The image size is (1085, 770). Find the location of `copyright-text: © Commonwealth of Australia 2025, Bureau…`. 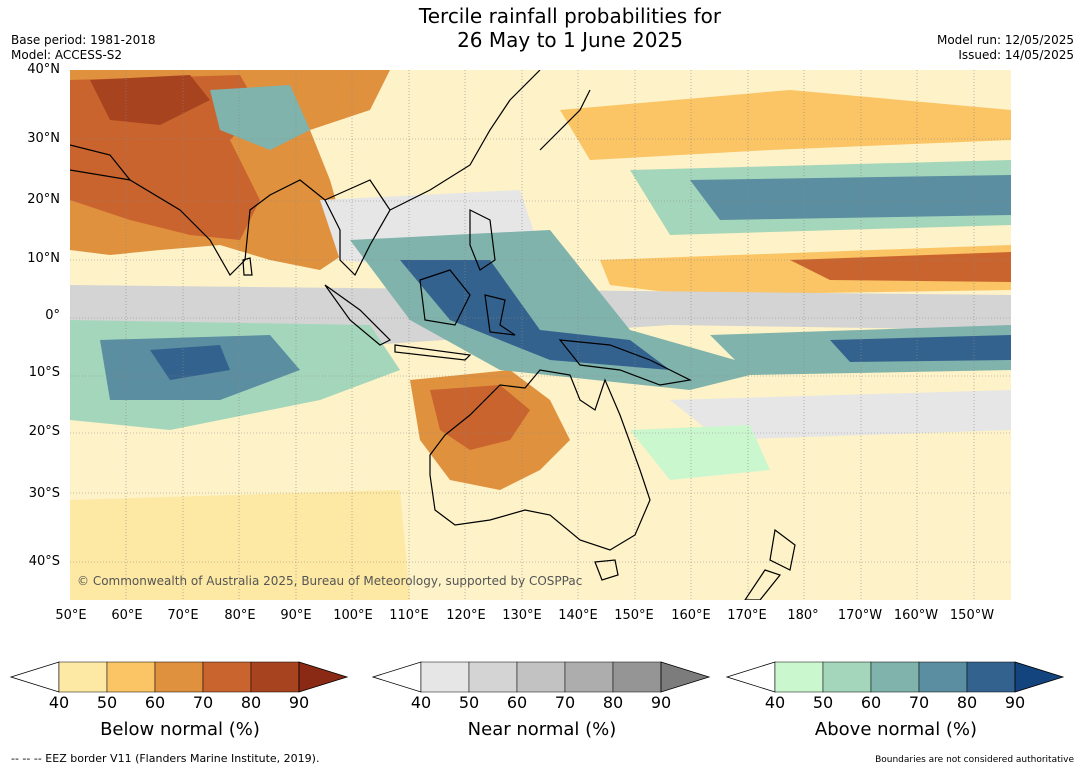

copyright-text: © Commonwealth of Australia 2025, Bureau… is located at coordinates (330, 581).